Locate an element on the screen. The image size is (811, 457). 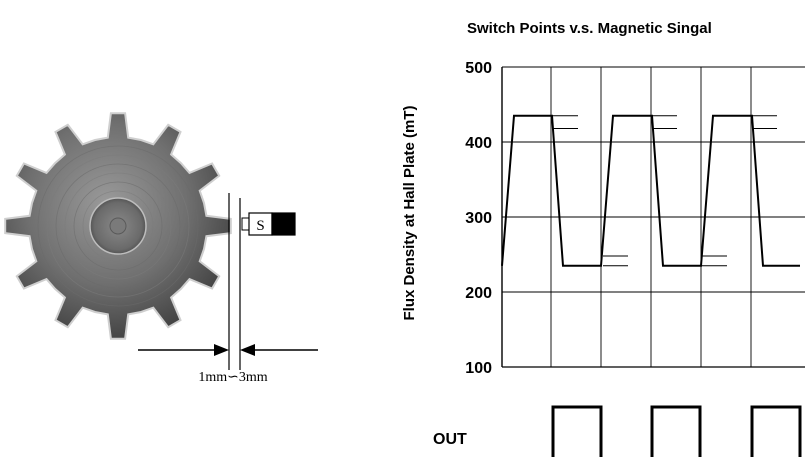
y-tick-label: 100 is located at coordinates (478, 368).